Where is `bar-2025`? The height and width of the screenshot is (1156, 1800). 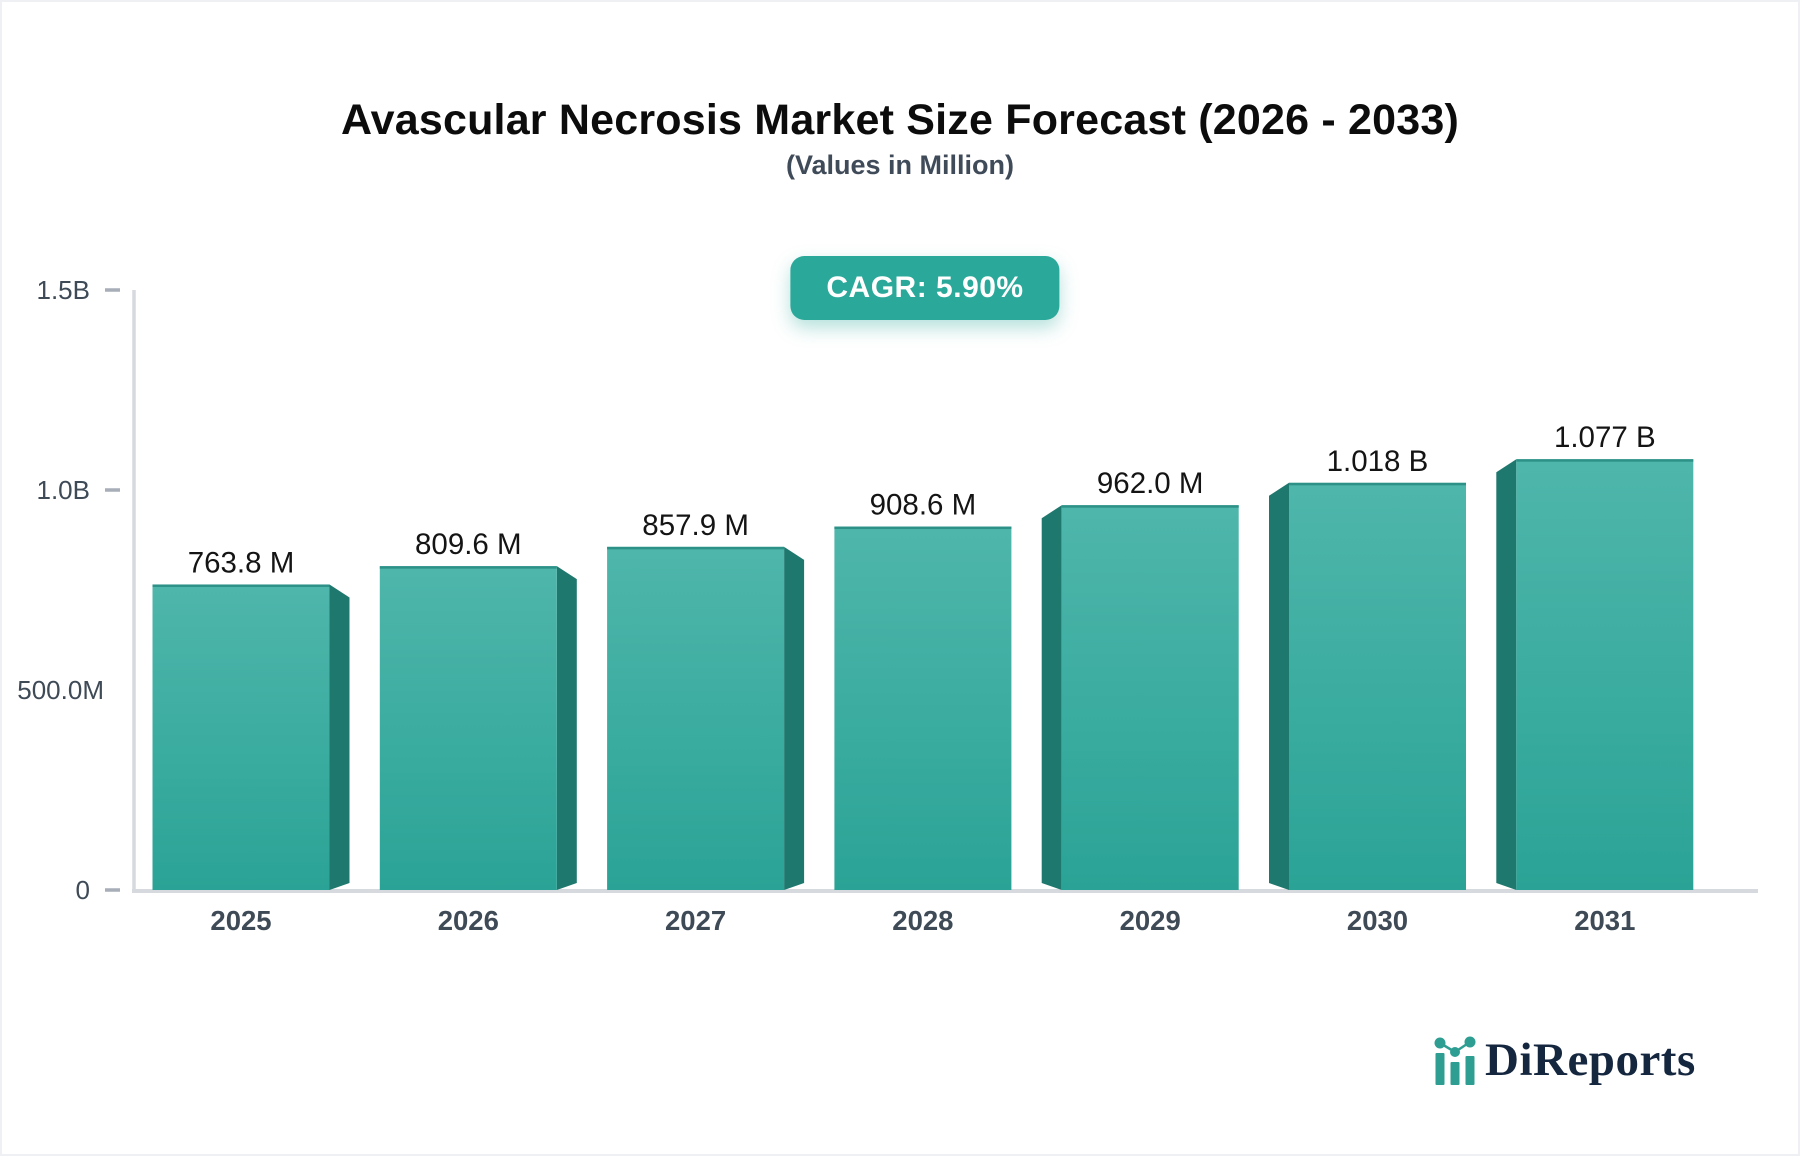 bar-2025 is located at coordinates (241, 737).